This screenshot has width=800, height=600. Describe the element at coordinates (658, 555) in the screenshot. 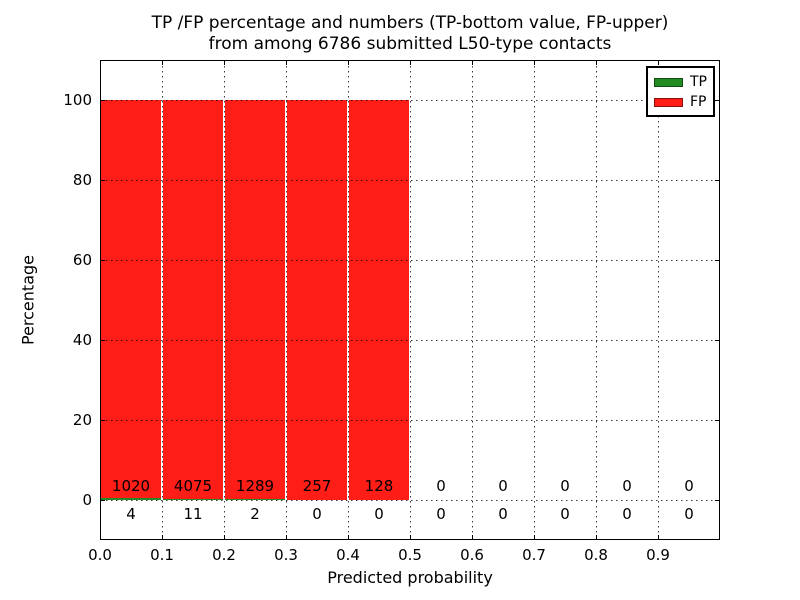

I see `x-tick-label-0.9: 0.9` at that location.